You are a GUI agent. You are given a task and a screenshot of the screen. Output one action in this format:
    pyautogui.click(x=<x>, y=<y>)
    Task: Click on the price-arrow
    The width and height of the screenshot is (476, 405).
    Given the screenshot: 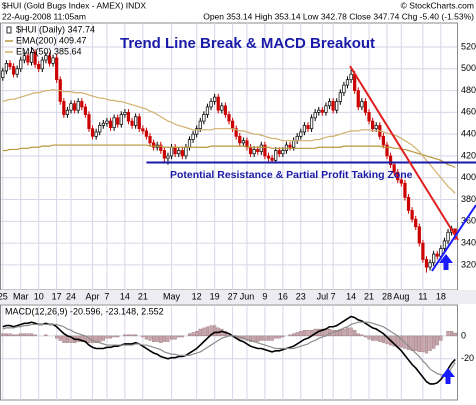 What is the action you would take?
    pyautogui.click(x=446, y=262)
    